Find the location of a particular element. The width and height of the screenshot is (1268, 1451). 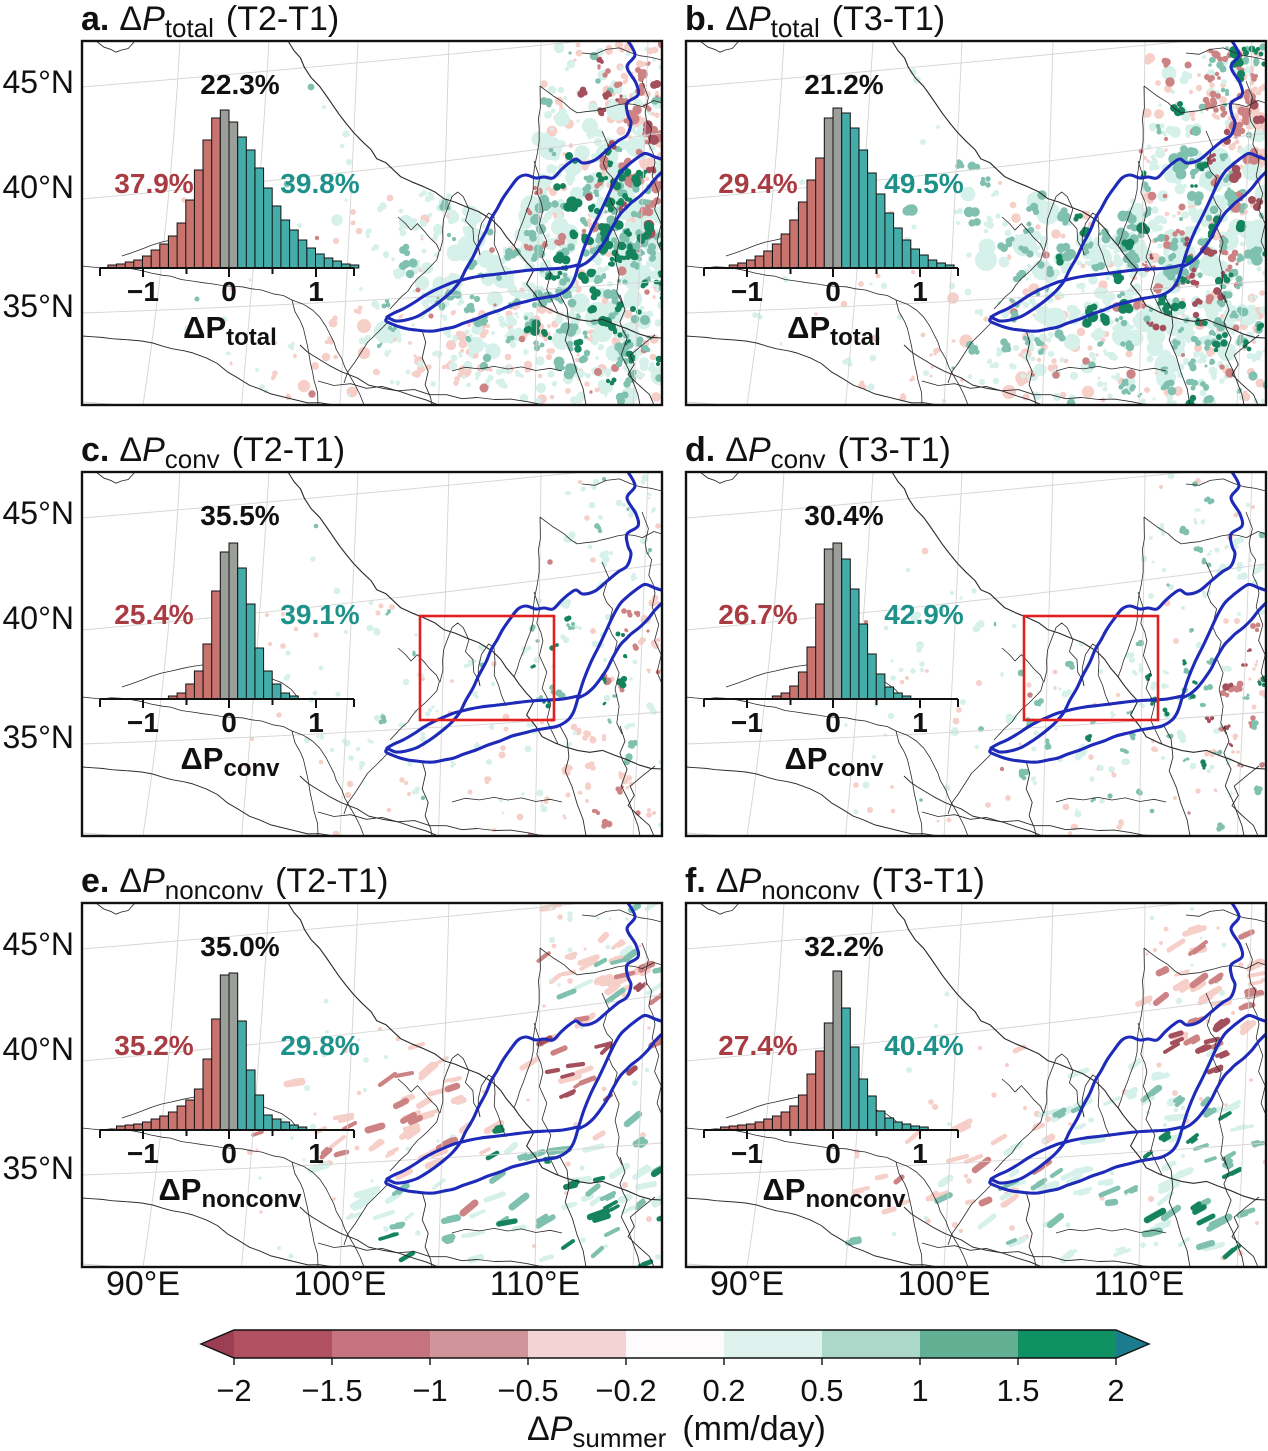

svg-text: 0.2 is located at coordinates (723, 1390).